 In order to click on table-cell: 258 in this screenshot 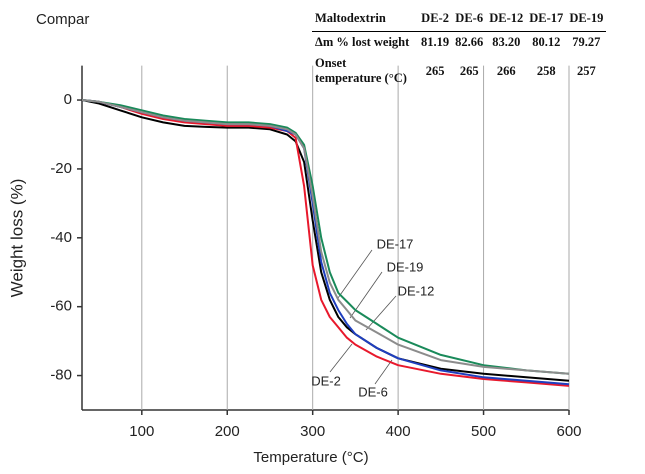, I will do `click(546, 70)`.